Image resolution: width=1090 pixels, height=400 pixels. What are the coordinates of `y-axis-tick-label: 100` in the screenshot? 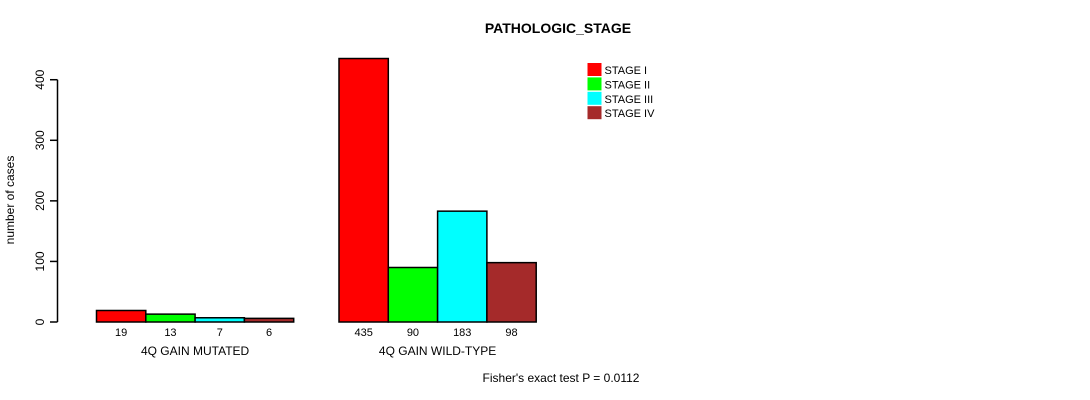 It's located at (40, 261).